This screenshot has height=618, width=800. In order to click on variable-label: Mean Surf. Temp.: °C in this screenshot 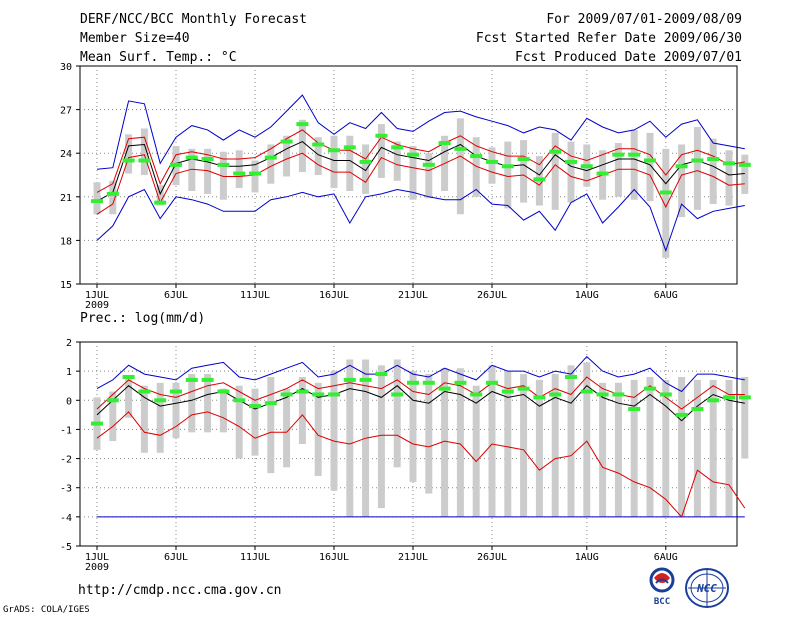, I will do `click(158, 57)`.